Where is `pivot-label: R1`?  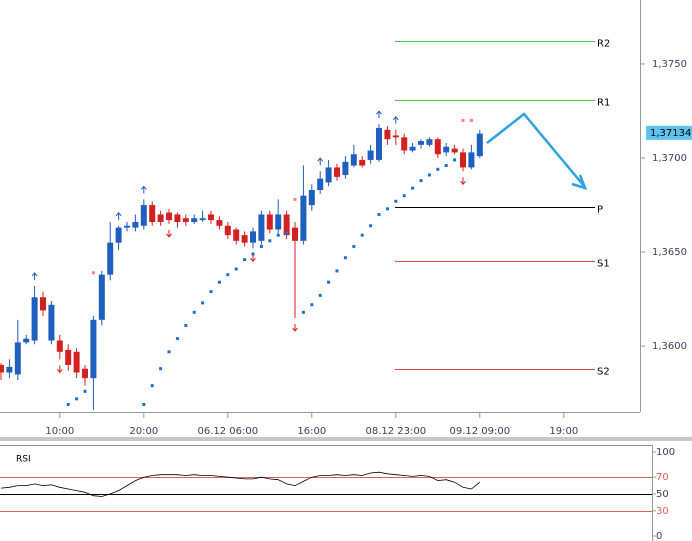
pivot-label: R1 is located at coordinates (603, 103).